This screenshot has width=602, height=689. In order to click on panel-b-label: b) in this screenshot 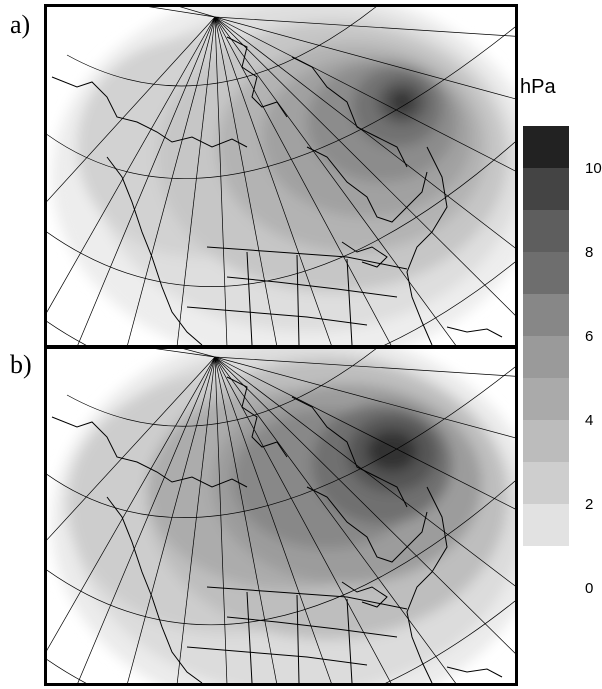, I will do `click(21, 364)`.